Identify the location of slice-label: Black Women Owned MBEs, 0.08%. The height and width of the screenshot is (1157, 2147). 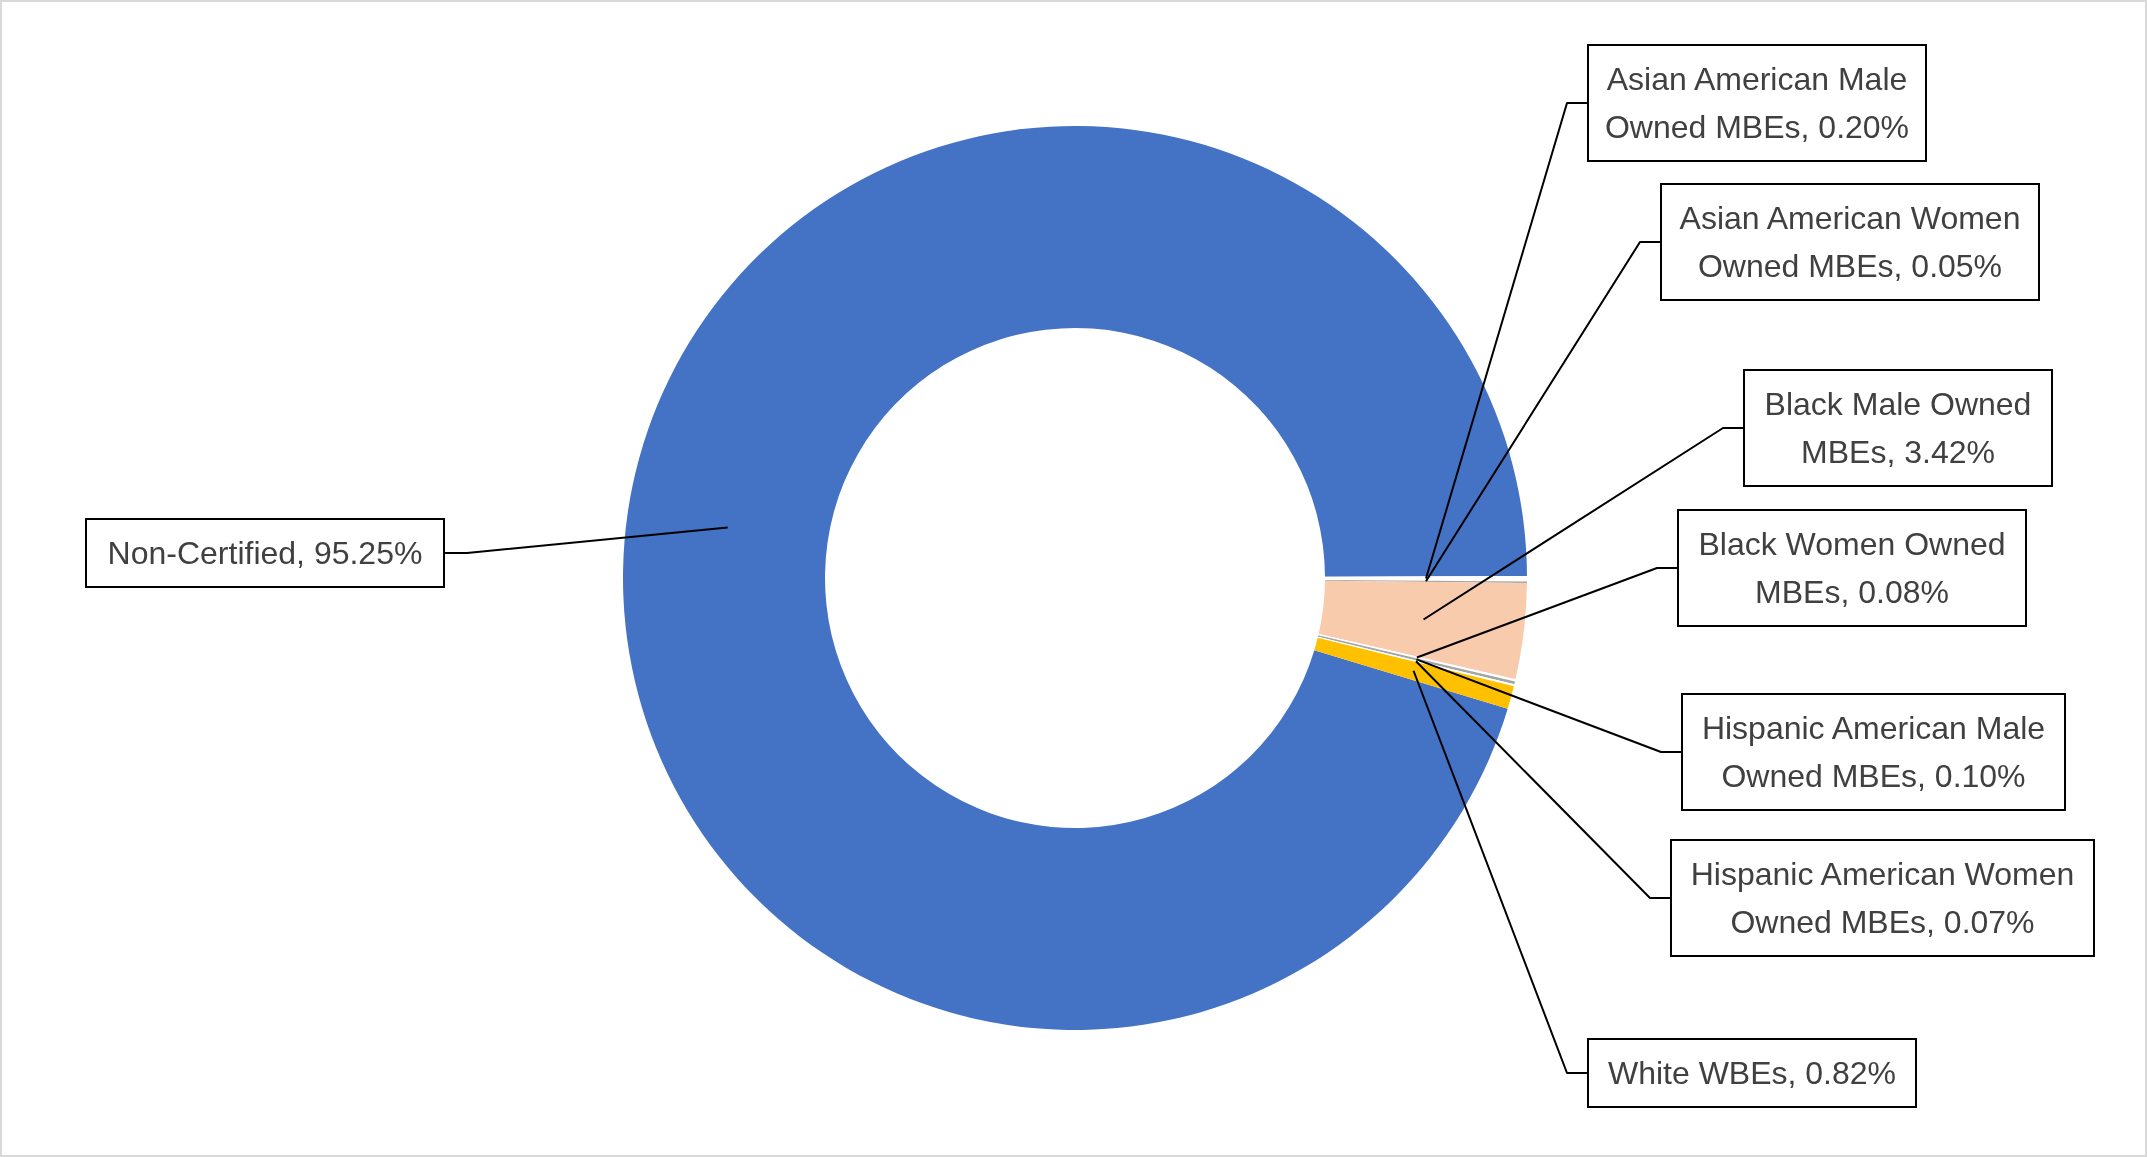
(1852, 568).